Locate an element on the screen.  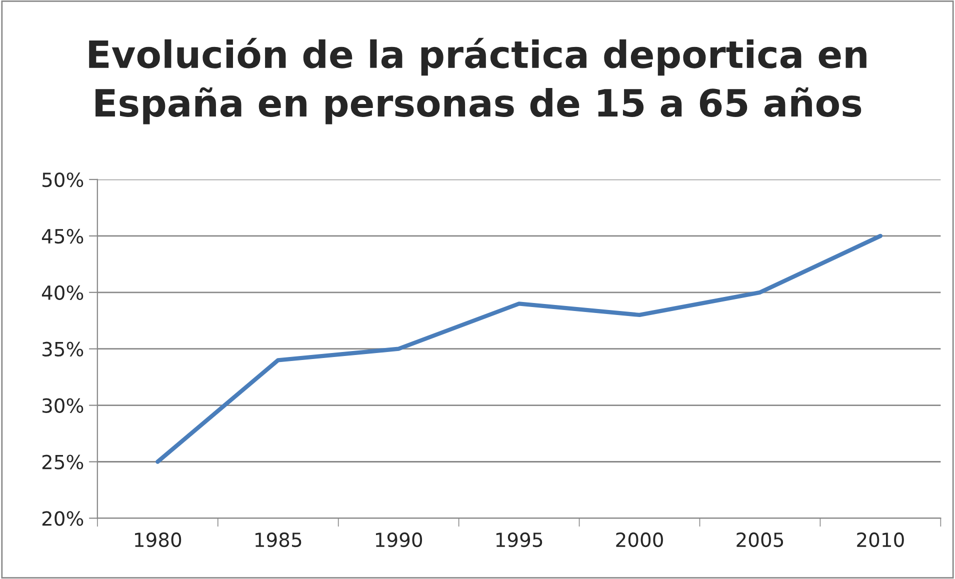
y-tick-label: 35% is located at coordinates (63, 349).